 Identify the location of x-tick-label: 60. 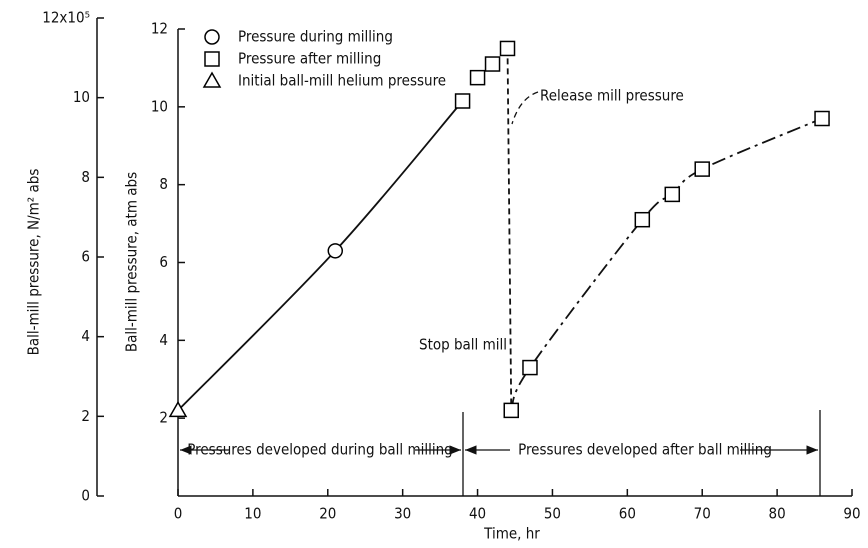
(627, 514).